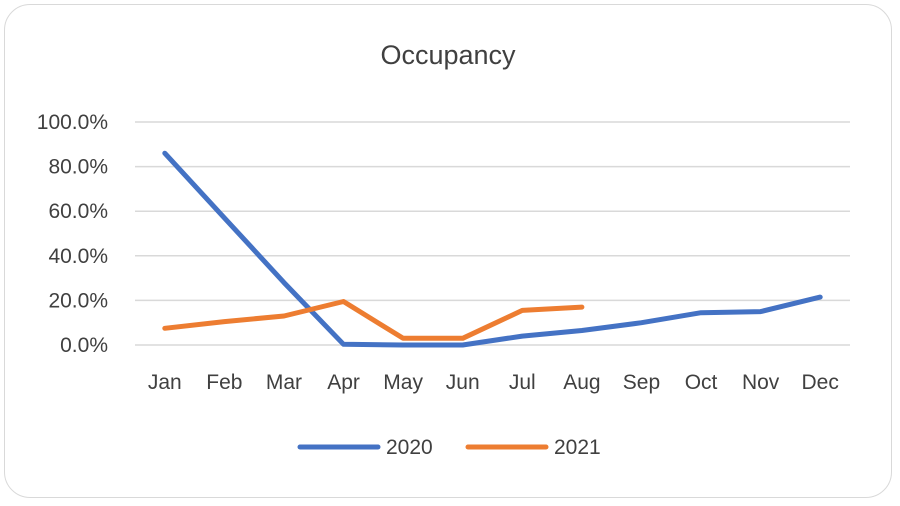 This screenshot has height=506, width=900. What do you see at coordinates (409, 447) in the screenshot?
I see `legend-label-2020: 2020` at bounding box center [409, 447].